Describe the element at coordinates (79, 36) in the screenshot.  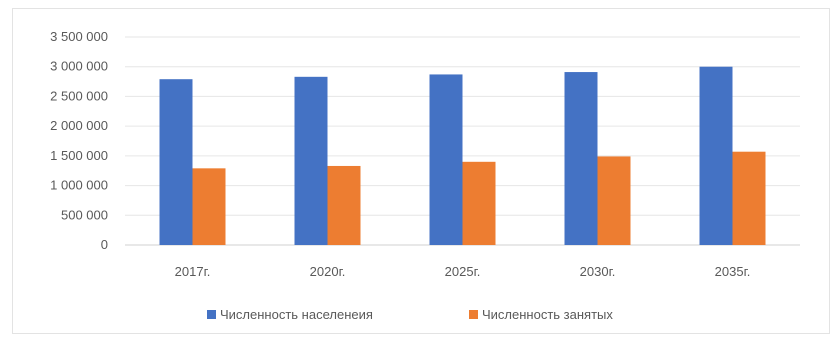
I see `y-tick-label: 3 500 000` at that location.